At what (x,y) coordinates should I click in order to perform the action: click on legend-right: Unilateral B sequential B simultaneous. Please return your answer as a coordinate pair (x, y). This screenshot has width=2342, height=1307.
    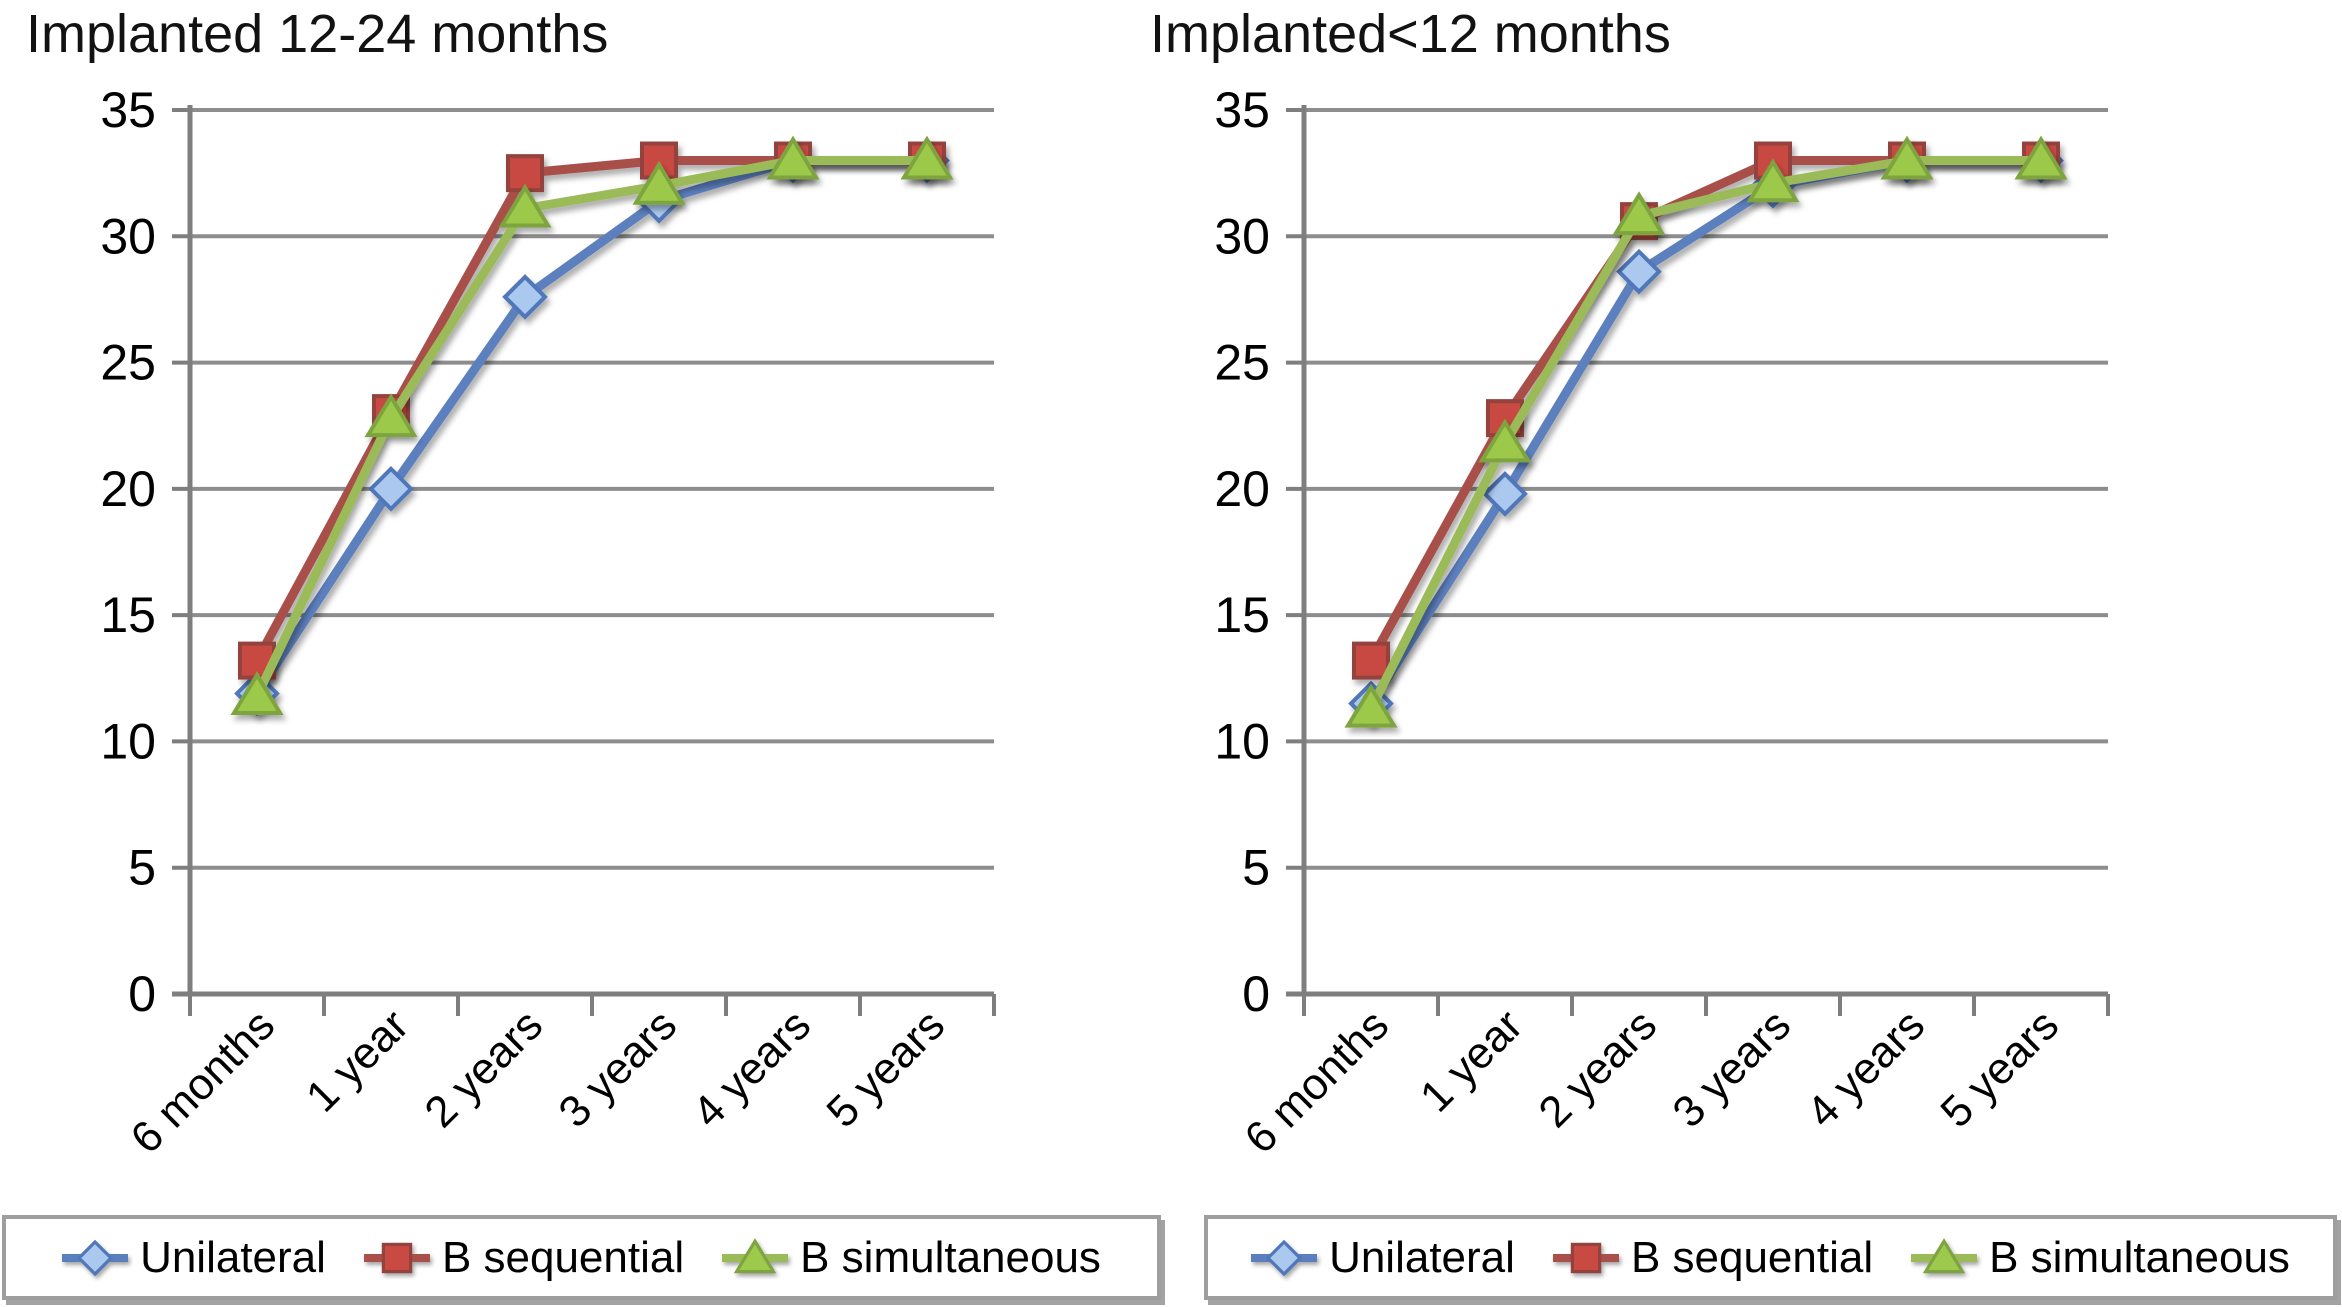
    Looking at the image, I should click on (1770, 1257).